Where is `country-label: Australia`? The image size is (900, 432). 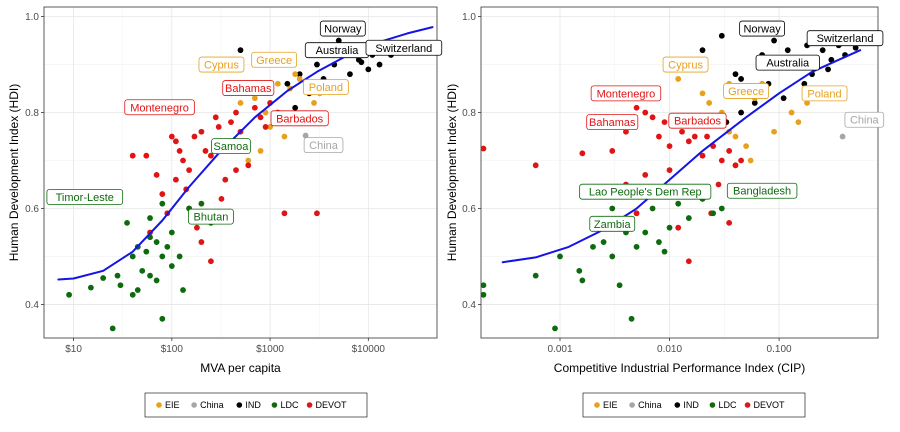 country-label: Australia is located at coordinates (787, 62).